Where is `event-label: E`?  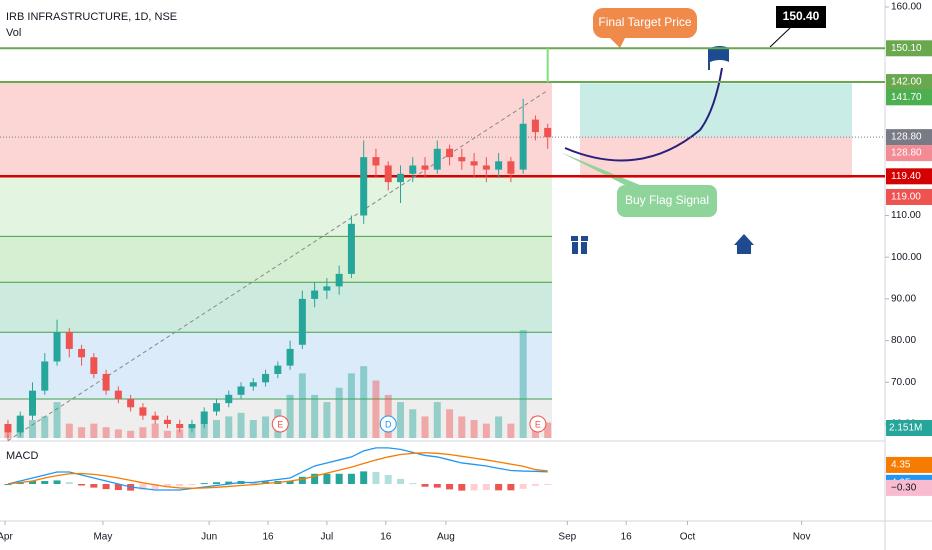 event-label: E is located at coordinates (538, 424).